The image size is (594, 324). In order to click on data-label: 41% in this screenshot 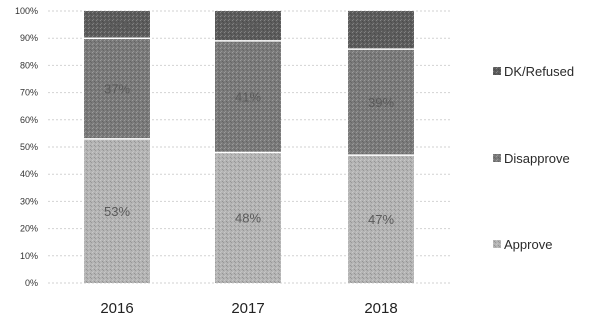, I will do `click(248, 97)`.